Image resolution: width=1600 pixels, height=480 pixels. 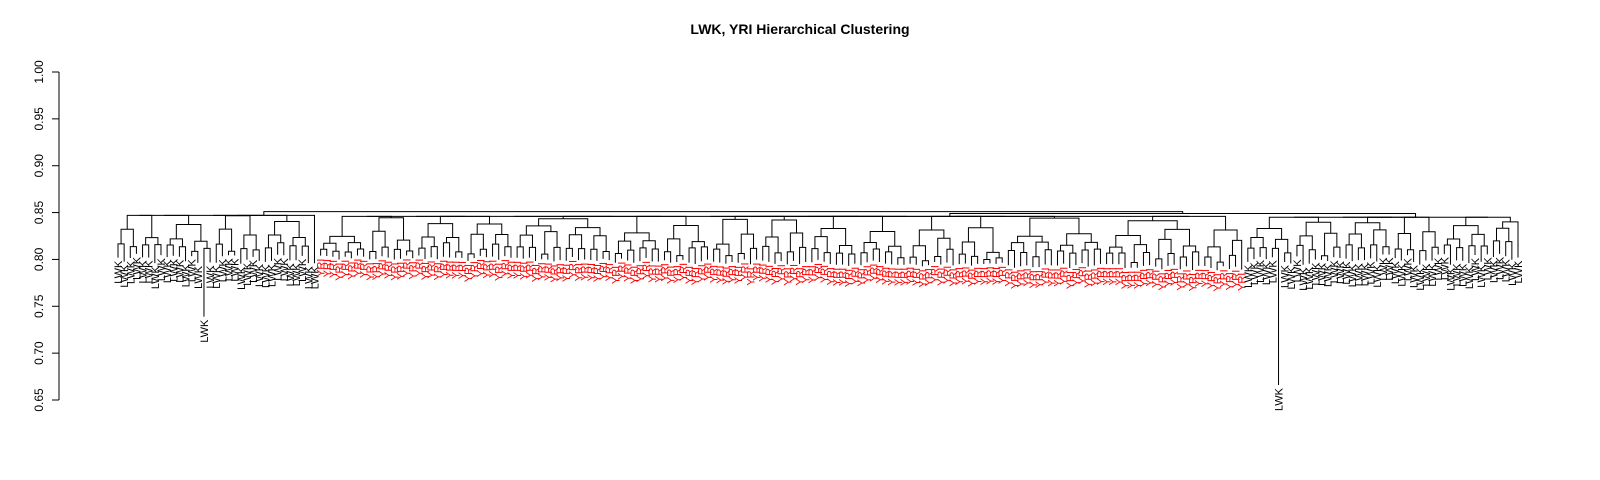 What do you see at coordinates (46, 236) in the screenshot?
I see `y-axis: 0.65 0.70 0.75 0.80 0.85 0.90 0.95 1.00` at bounding box center [46, 236].